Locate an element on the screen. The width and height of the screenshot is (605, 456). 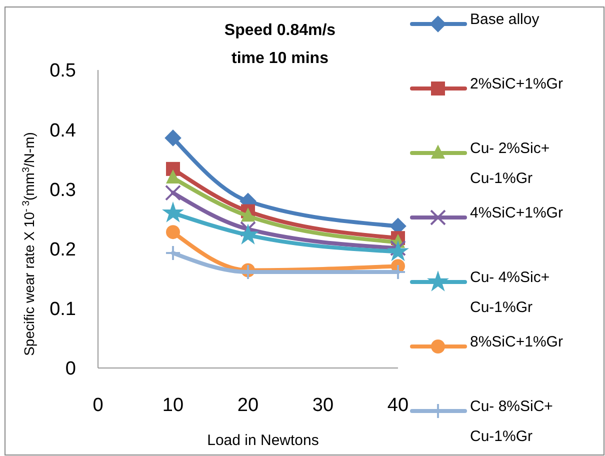
x-tick-label: 40 is located at coordinates (398, 405).